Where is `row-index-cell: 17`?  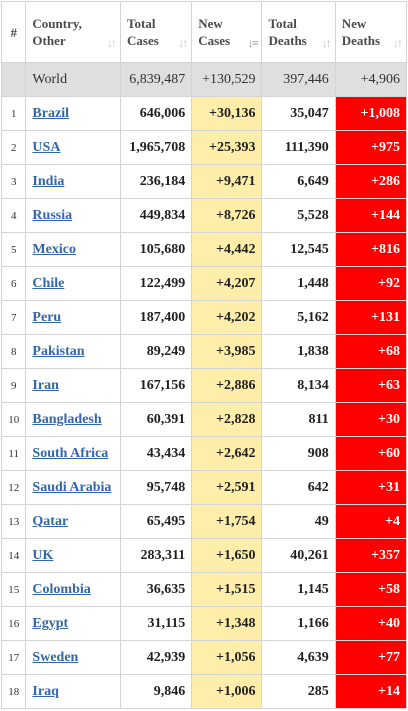 row-index-cell: 17 is located at coordinates (13, 657).